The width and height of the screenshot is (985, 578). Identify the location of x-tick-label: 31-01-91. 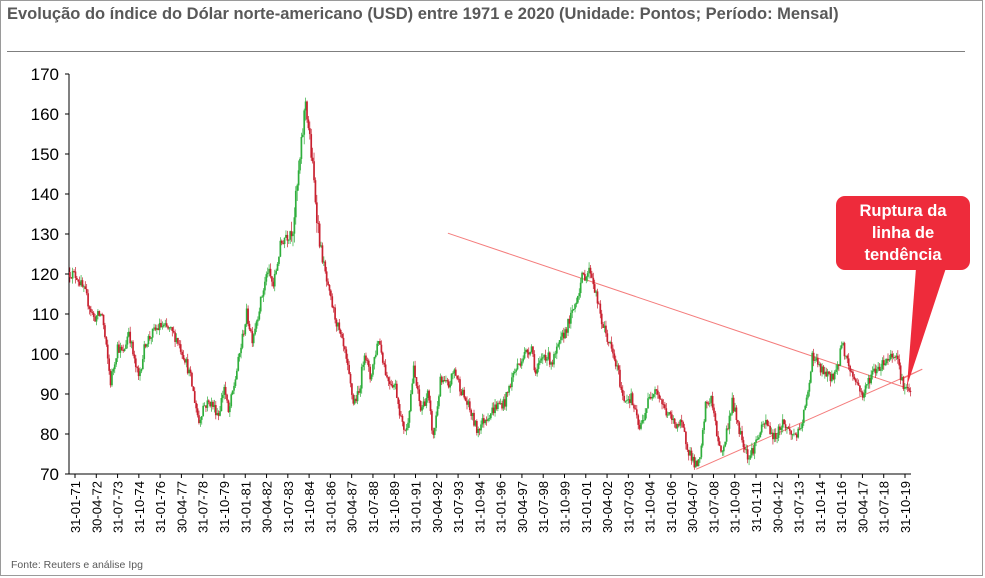
(416, 507).